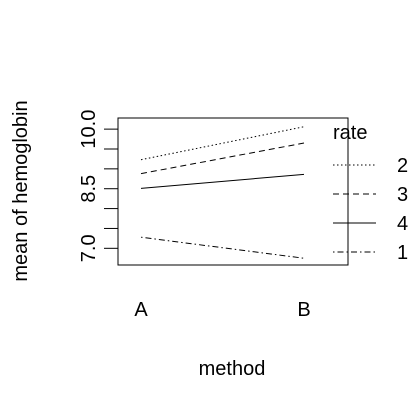  What do you see at coordinates (89, 189) in the screenshot?
I see `y-tick-label: 8.5` at bounding box center [89, 189].